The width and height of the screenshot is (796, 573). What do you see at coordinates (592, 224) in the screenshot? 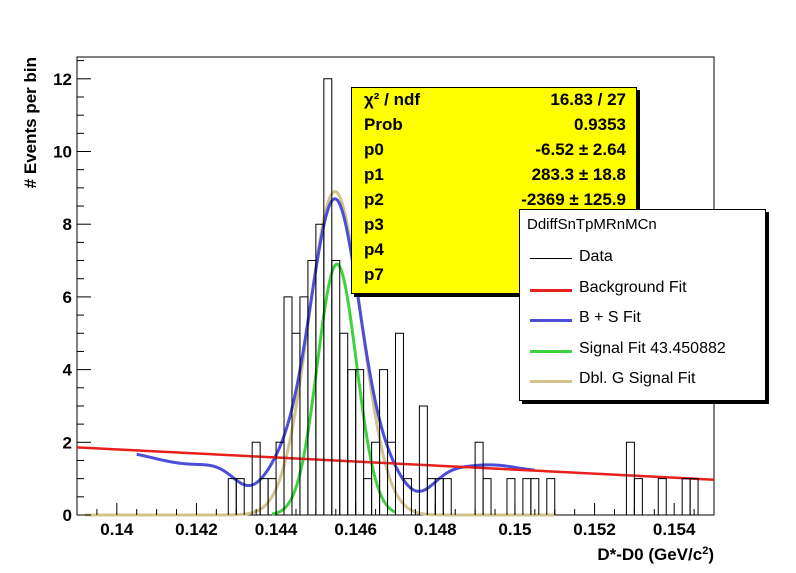
I see `legend-header: DdiffSnTpMRnMCn` at bounding box center [592, 224].